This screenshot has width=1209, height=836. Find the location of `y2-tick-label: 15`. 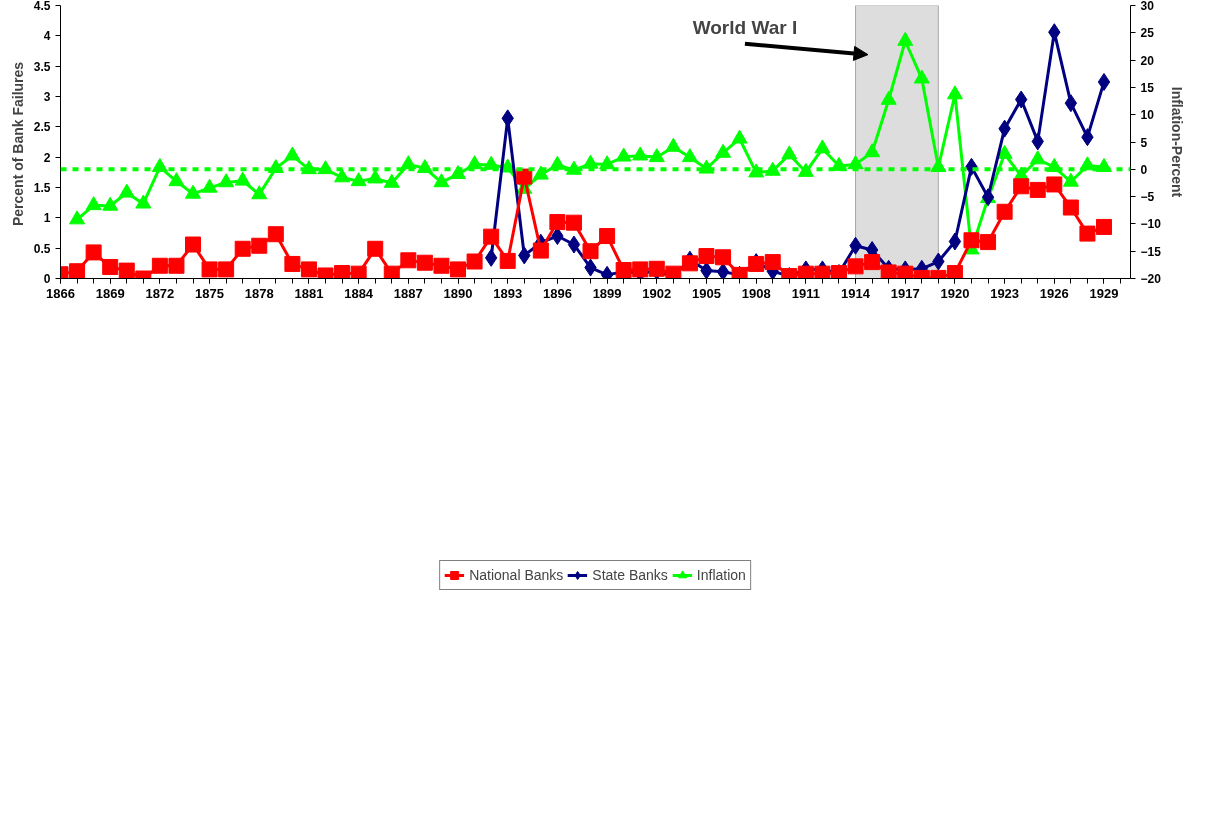

y2-tick-label: 15 is located at coordinates (1147, 87).